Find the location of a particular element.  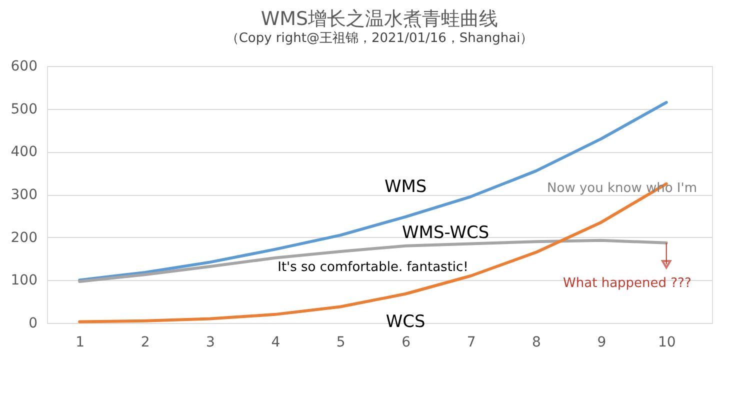

series-label: WMS-WCS is located at coordinates (446, 232).